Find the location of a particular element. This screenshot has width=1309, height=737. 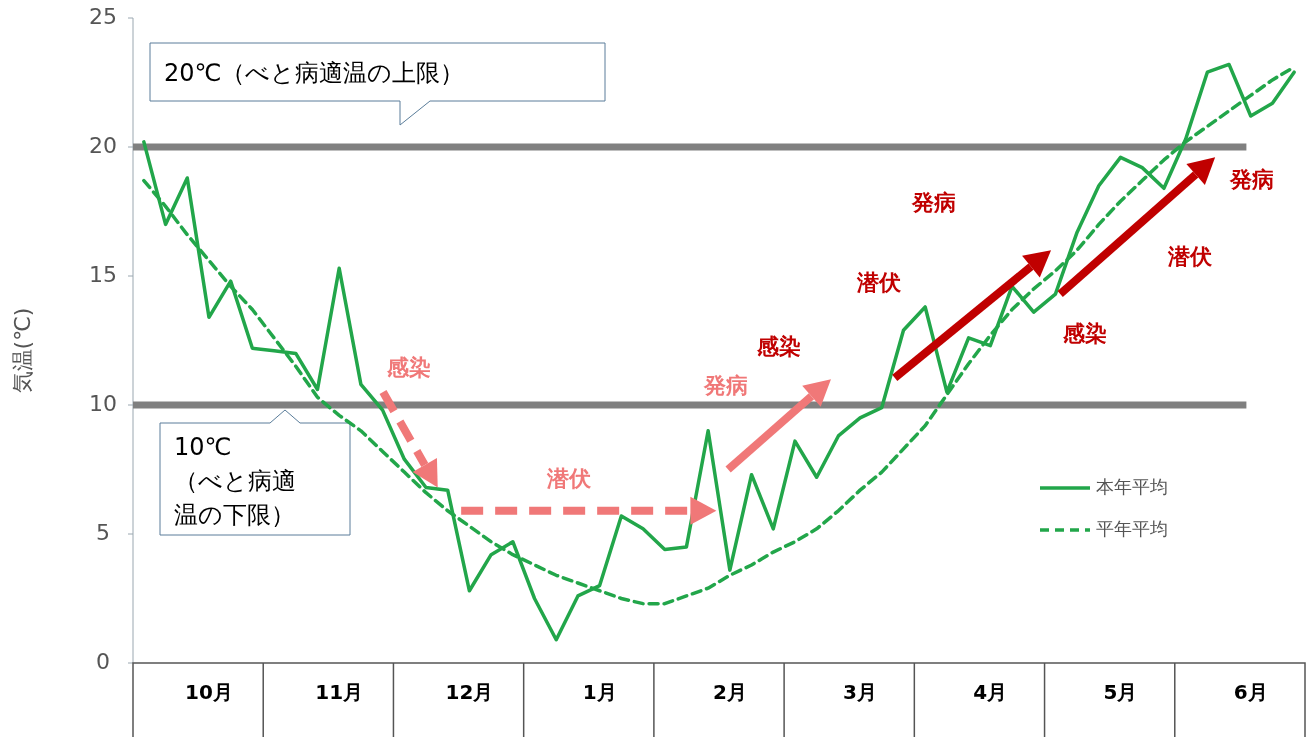

x-tick-label: 1月 is located at coordinates (599, 691).